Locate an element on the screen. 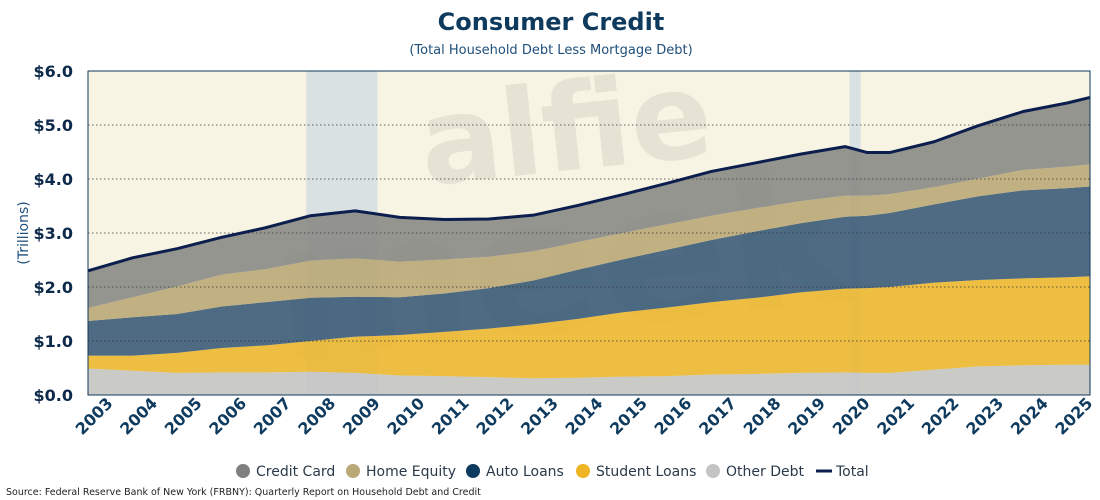 The image size is (1100, 500). x-tick-label: 2018 is located at coordinates (762, 416).